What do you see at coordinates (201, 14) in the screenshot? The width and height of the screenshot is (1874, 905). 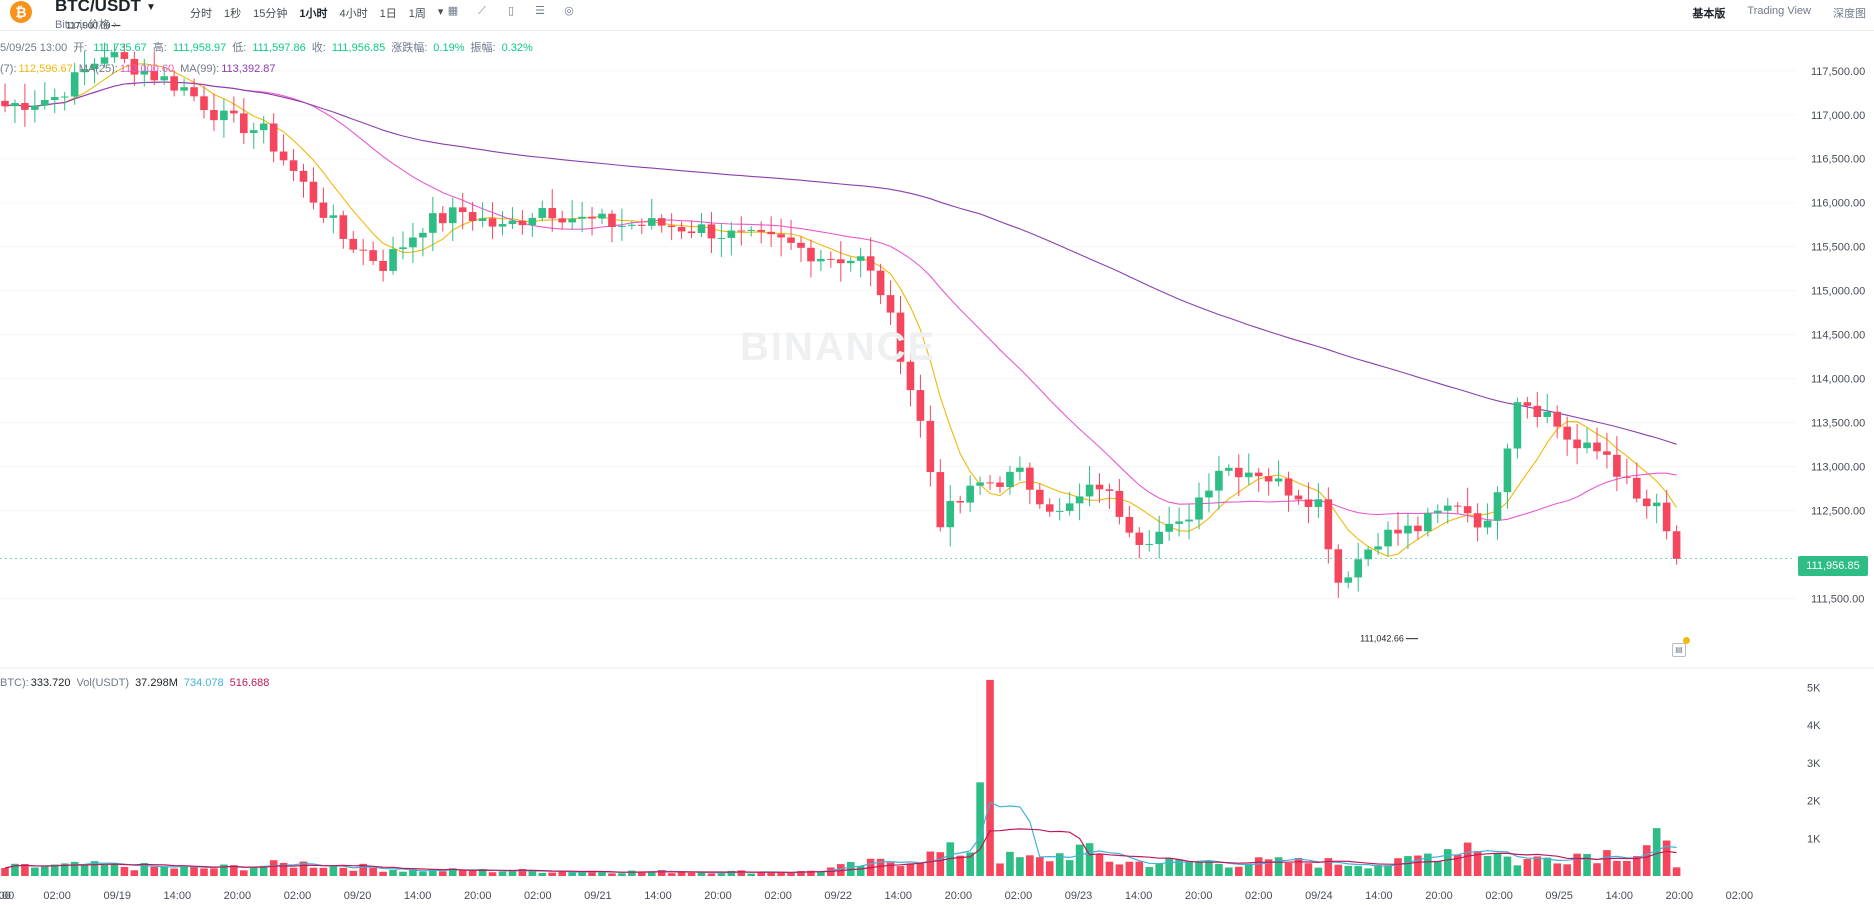 I see `tab-interval: 分时` at bounding box center [201, 14].